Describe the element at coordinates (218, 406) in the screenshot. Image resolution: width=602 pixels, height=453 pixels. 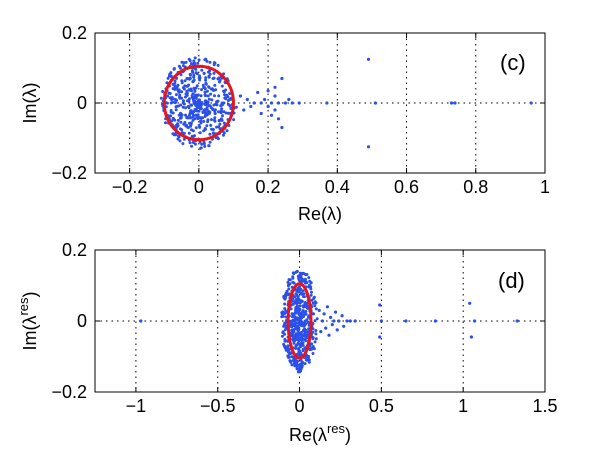
I see `panel-d-xtick-label: −0.5` at that location.